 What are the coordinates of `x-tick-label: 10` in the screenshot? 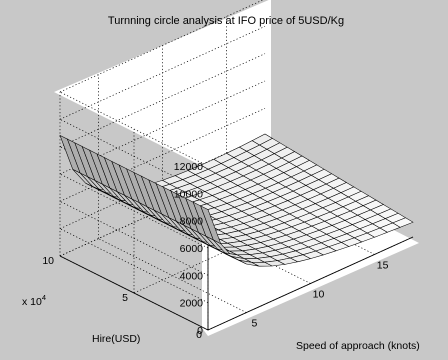 It's located at (319, 295).